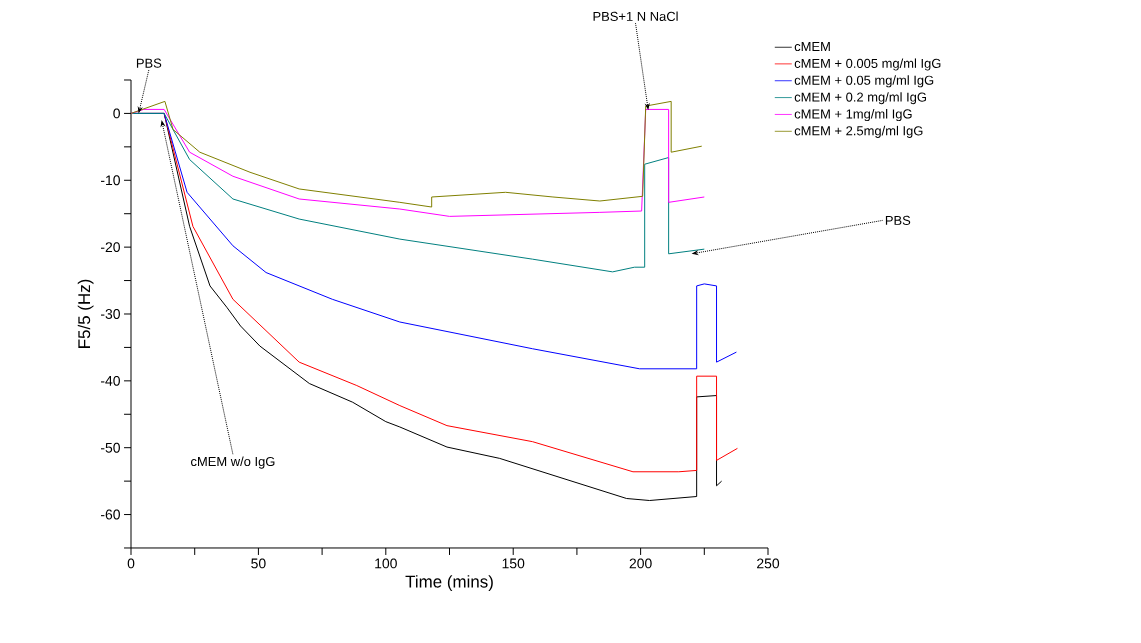  I want to click on x-axis-title: Time (mins), so click(449, 583).